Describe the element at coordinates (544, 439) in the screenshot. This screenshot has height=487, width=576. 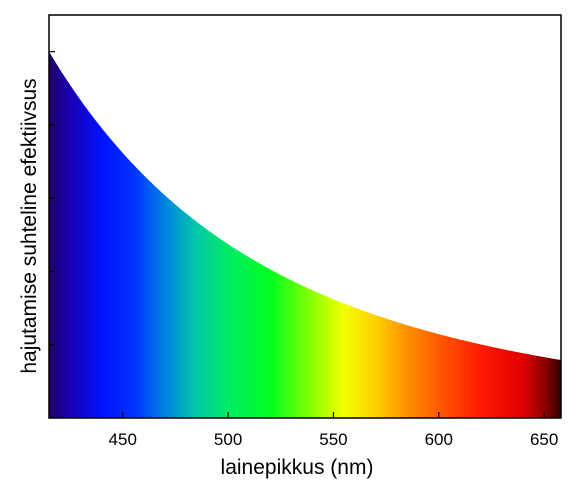
I see `x-tick-label: 650` at that location.